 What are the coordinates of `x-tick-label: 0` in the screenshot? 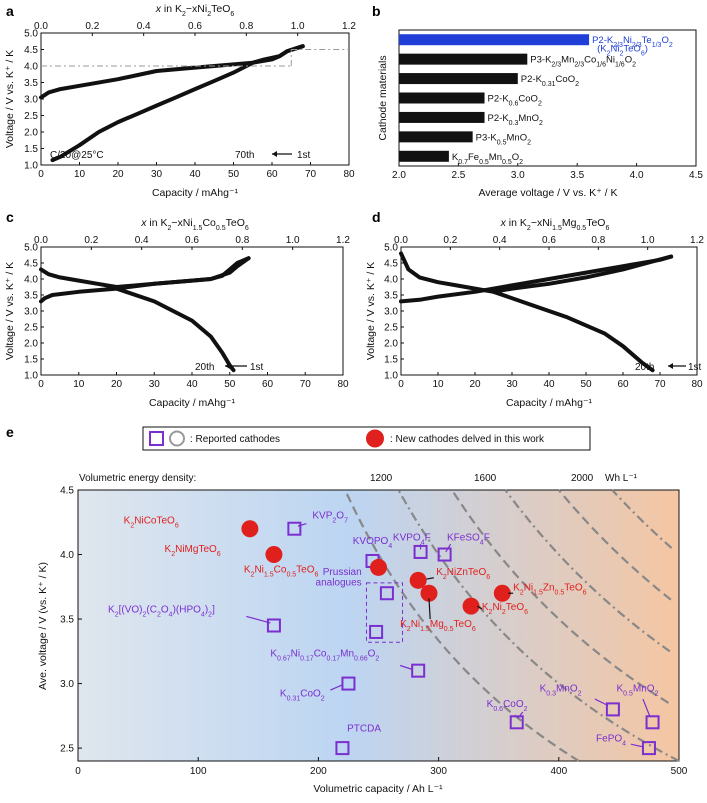 It's located at (78, 771).